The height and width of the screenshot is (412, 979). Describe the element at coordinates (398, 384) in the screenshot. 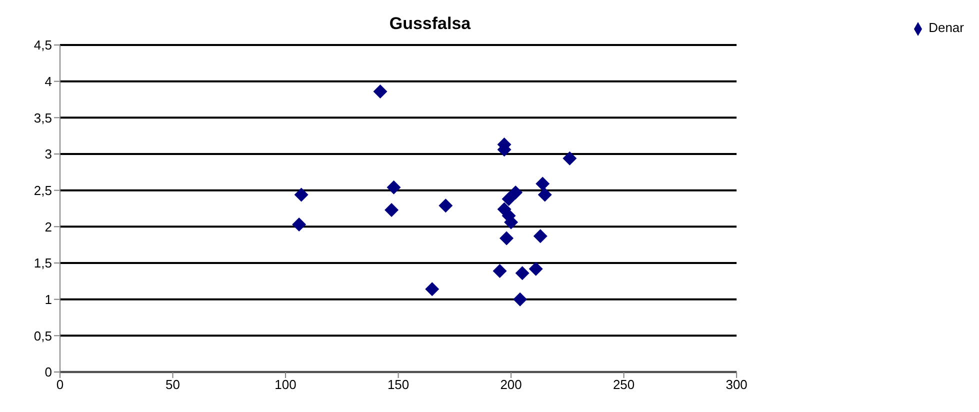

I see `x-tick-label: 150` at that location.